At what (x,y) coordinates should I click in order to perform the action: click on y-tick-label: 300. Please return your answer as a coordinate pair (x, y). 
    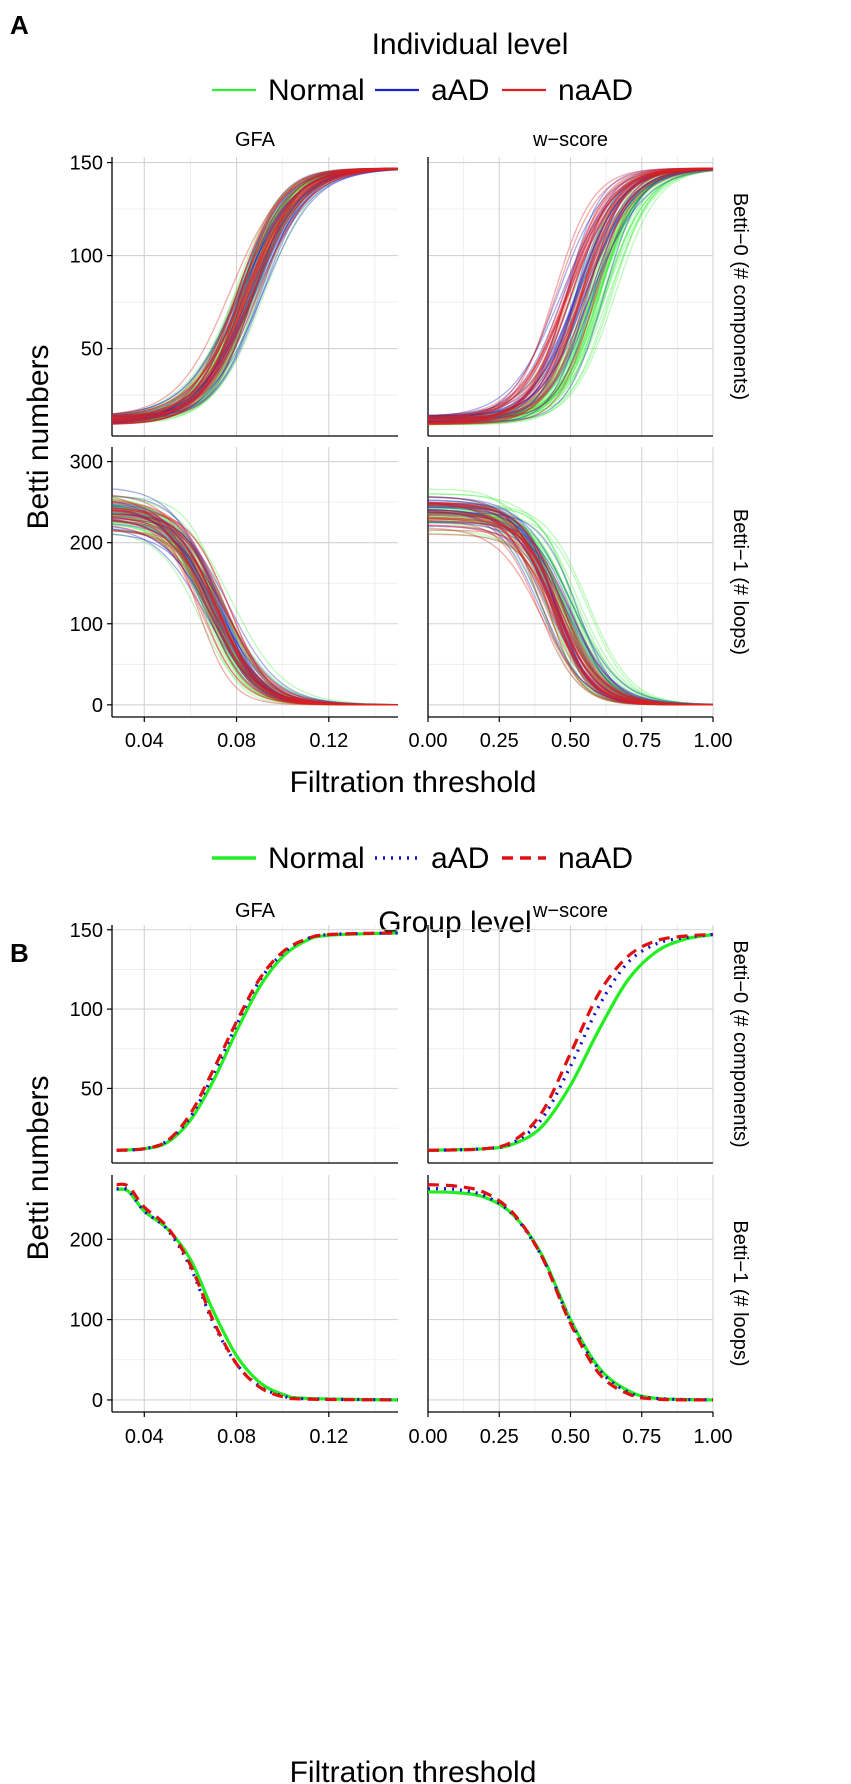
    Looking at the image, I should click on (86, 463).